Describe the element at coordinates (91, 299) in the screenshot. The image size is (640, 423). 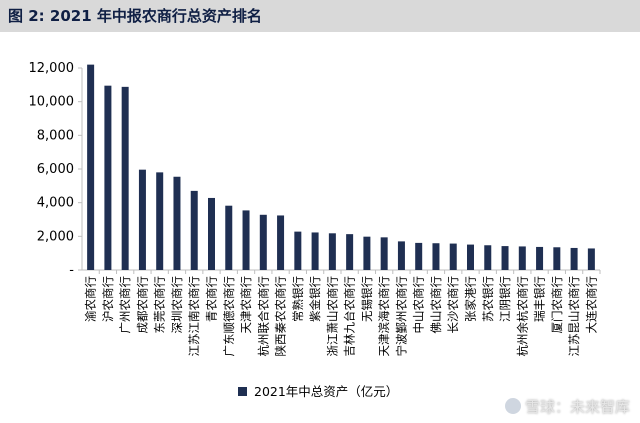
I see `x-tick-label: 渝农商行` at that location.